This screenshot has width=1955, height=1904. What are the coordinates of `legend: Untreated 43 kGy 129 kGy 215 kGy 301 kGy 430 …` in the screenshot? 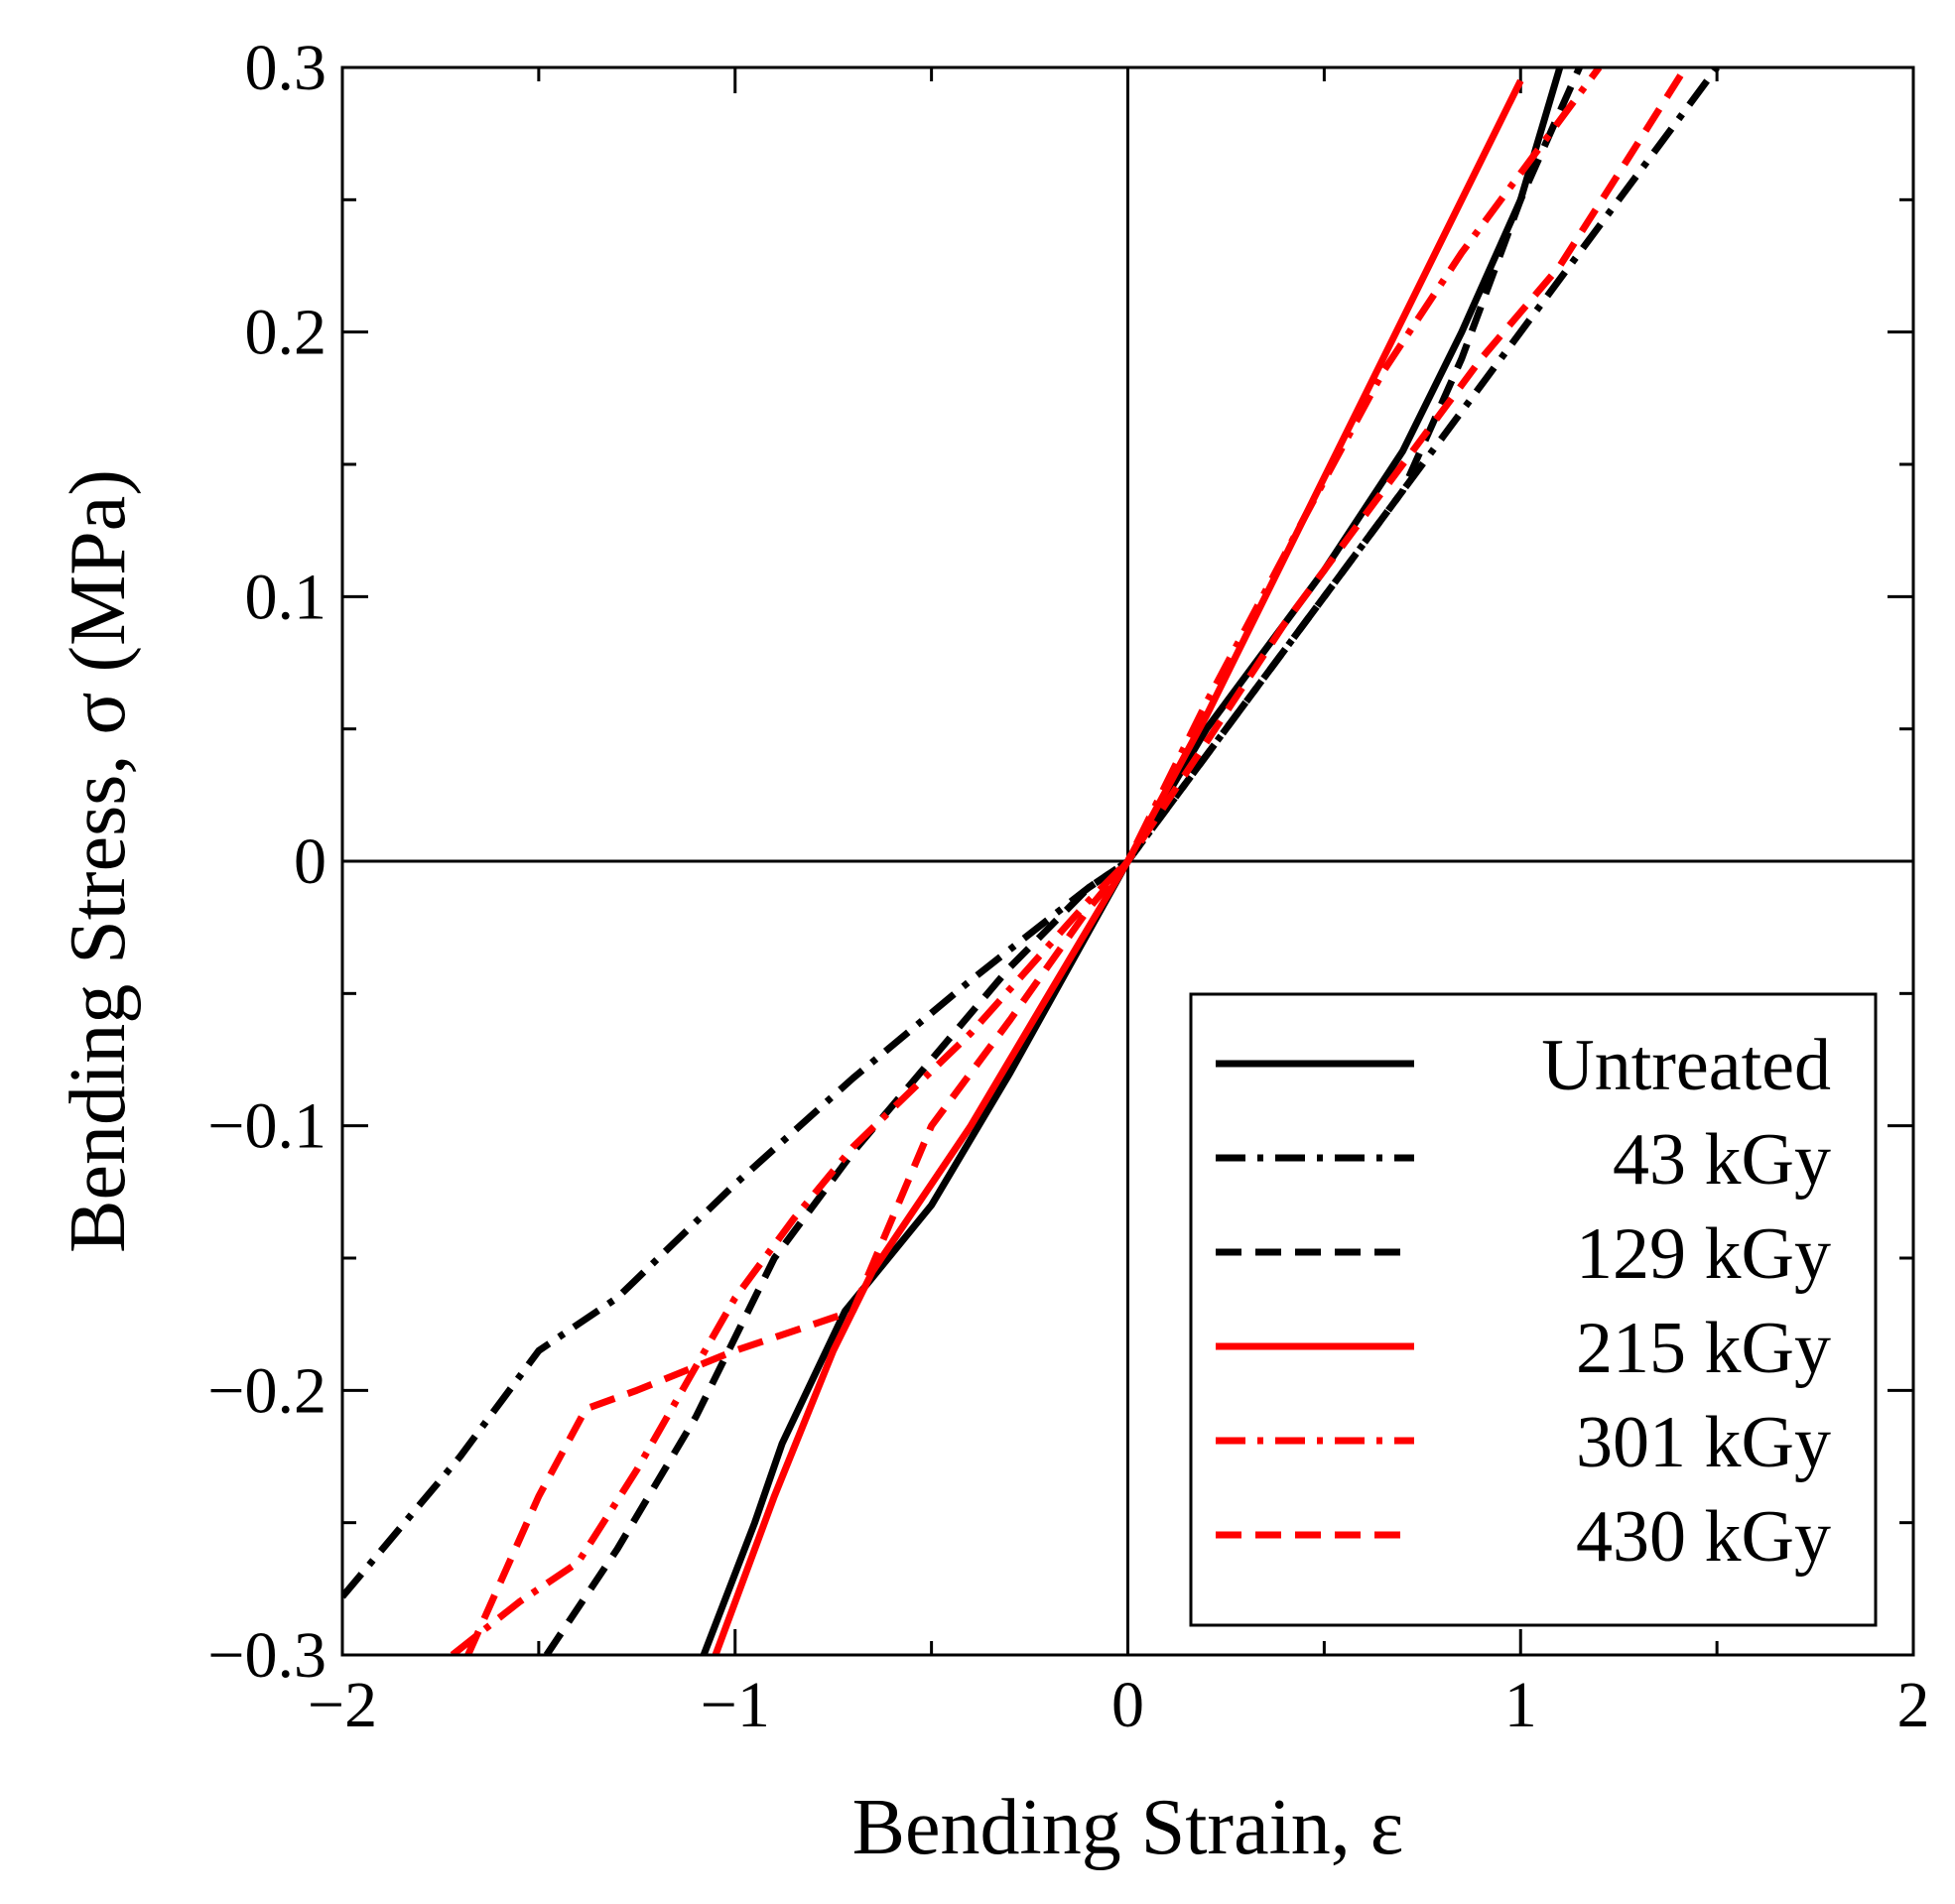 It's located at (1533, 1309).